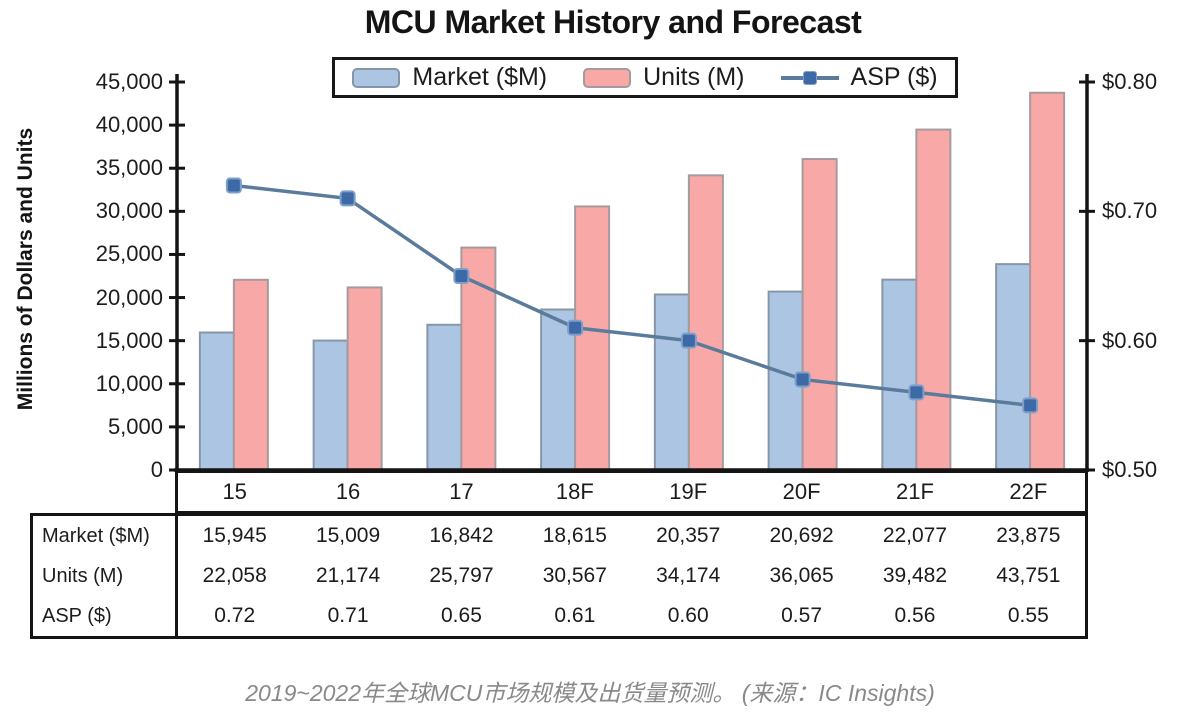 The height and width of the screenshot is (716, 1180). I want to click on chart-title: MCU Market History and Forecast, so click(613, 22).